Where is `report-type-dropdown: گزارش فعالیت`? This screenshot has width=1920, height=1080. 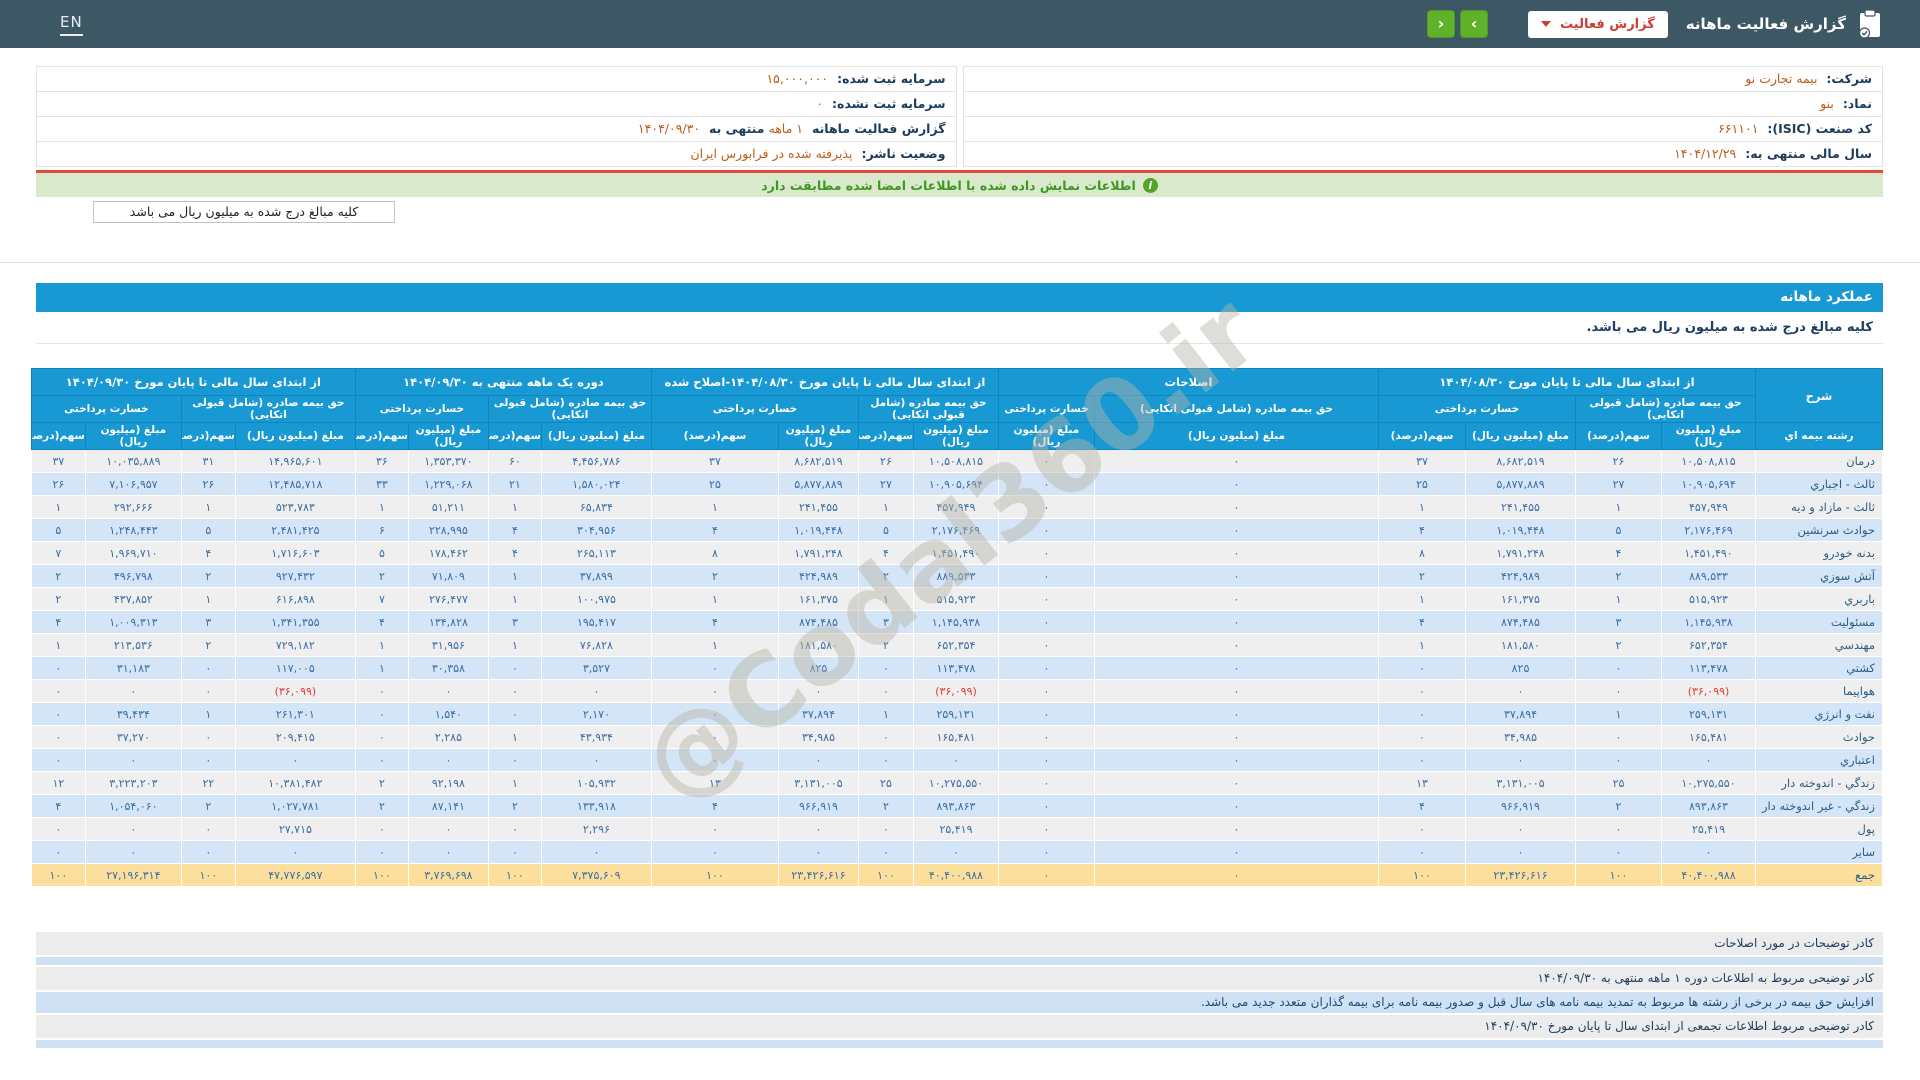
report-type-dropdown: گزارش فعالیت is located at coordinates (1598, 24).